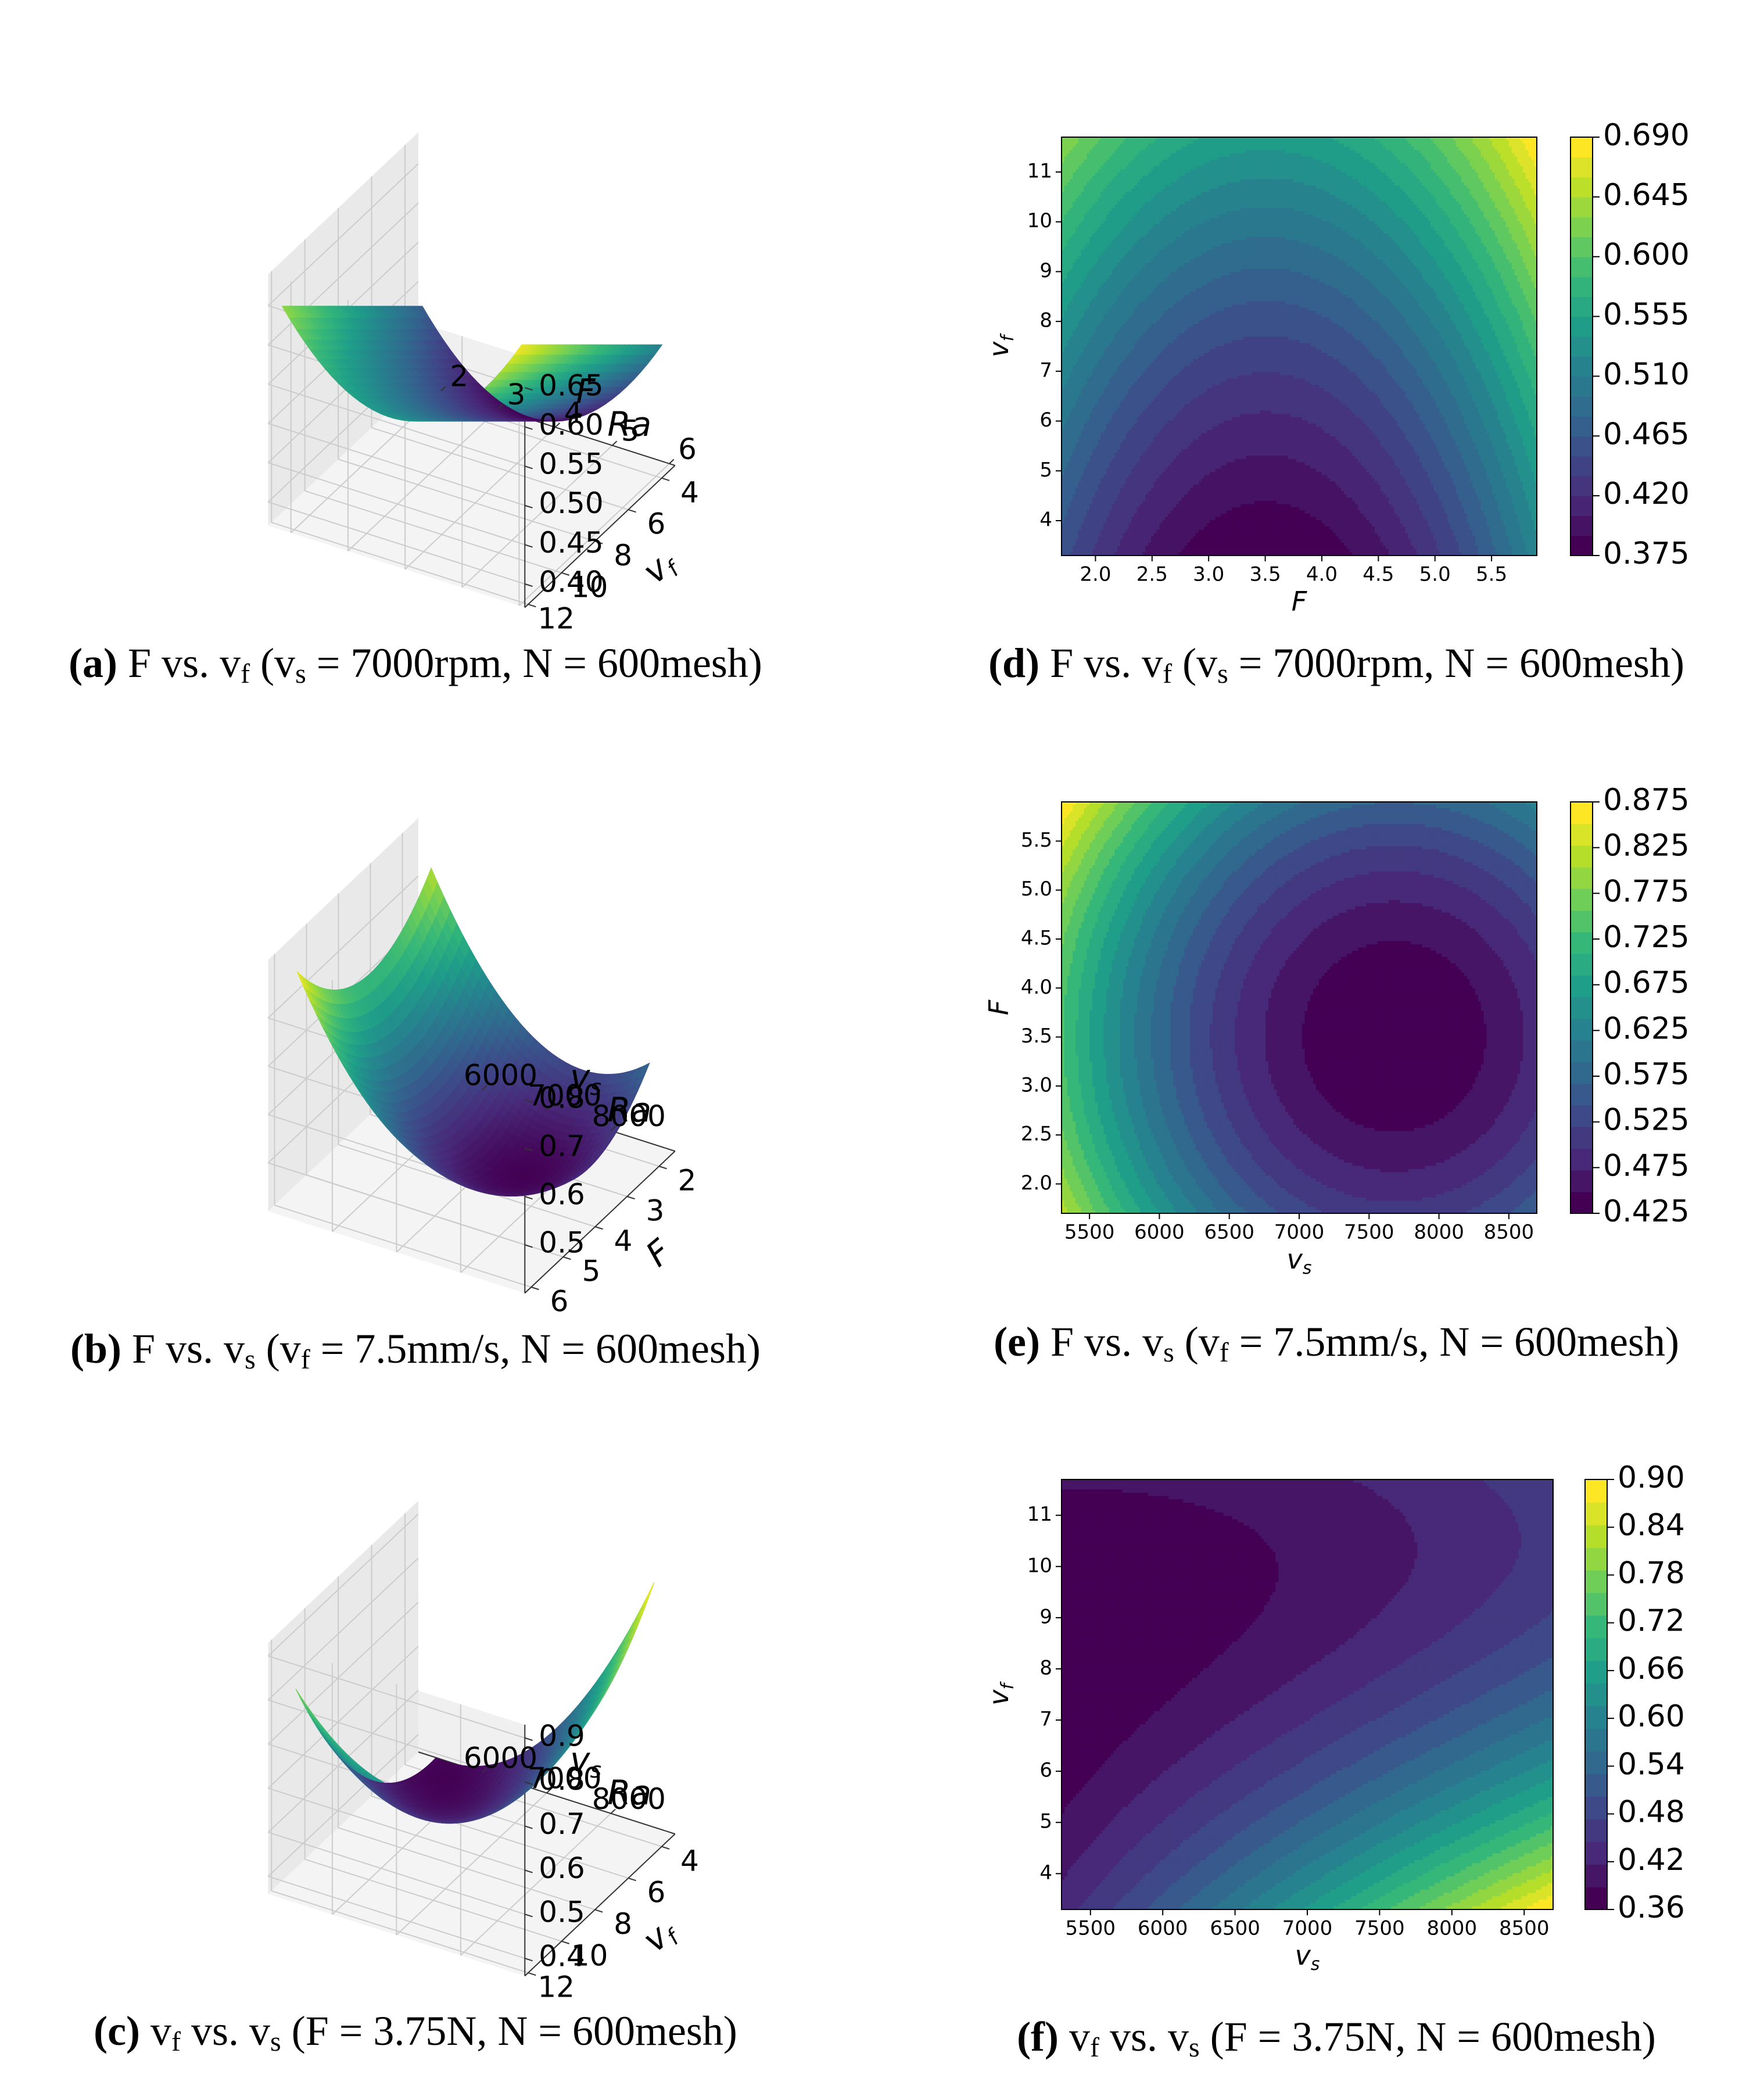  I want to click on surface-cell, so click(649, 1594).